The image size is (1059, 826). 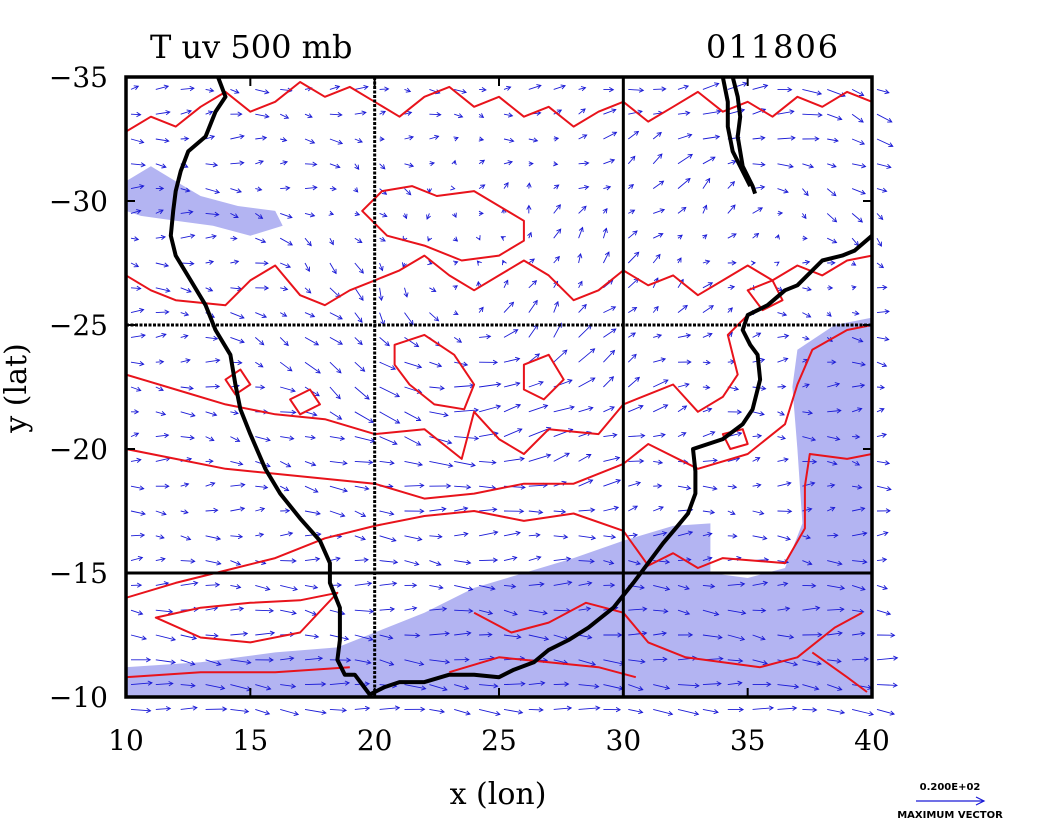 I want to click on y-tick-label-20: −20, so click(x=78, y=449).